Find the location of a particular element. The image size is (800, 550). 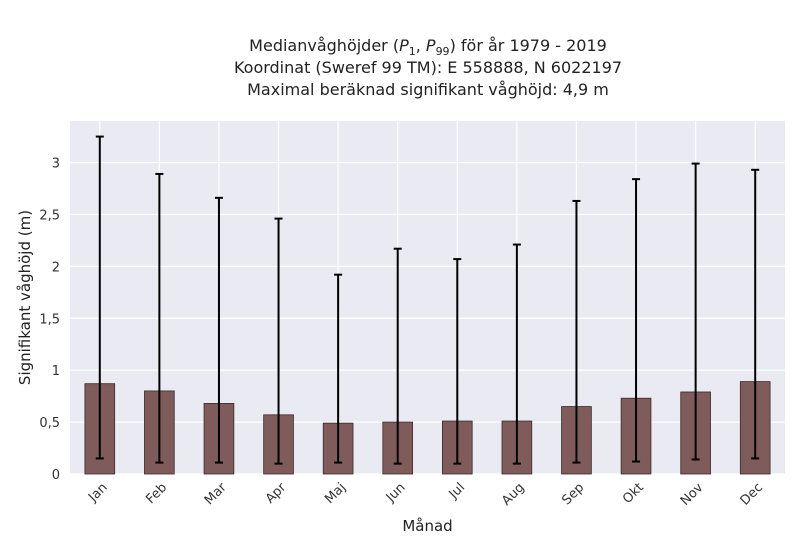

x-tick-okt: Okt is located at coordinates (633, 493).